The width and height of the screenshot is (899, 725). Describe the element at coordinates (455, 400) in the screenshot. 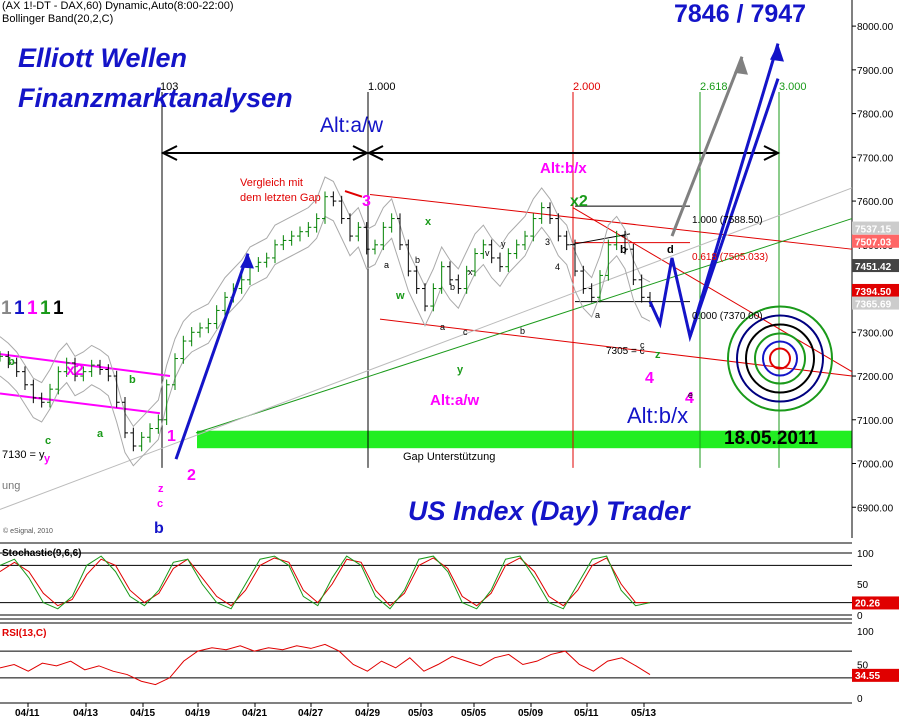

I see `alt-aw-bottom: Alt:a/w` at that location.